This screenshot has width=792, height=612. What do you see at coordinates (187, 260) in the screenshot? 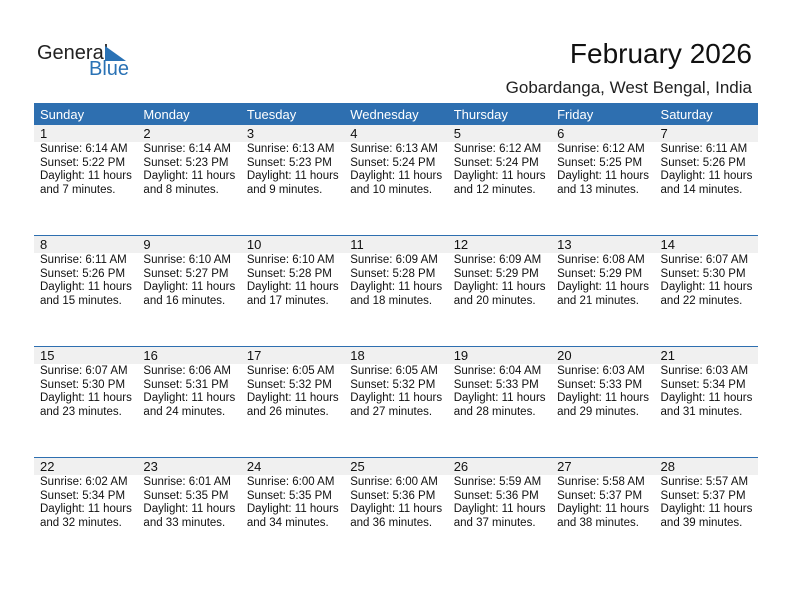
I see `sunrise: Sunrise: 6:10 AM` at bounding box center [187, 260].